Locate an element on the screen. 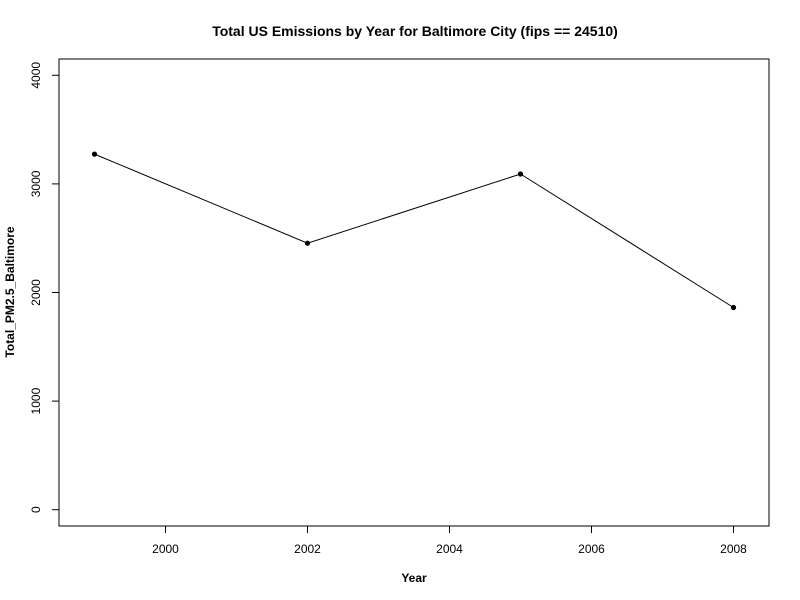 This screenshot has width=800, height=600. x-tick-label: 2004 is located at coordinates (449, 549).